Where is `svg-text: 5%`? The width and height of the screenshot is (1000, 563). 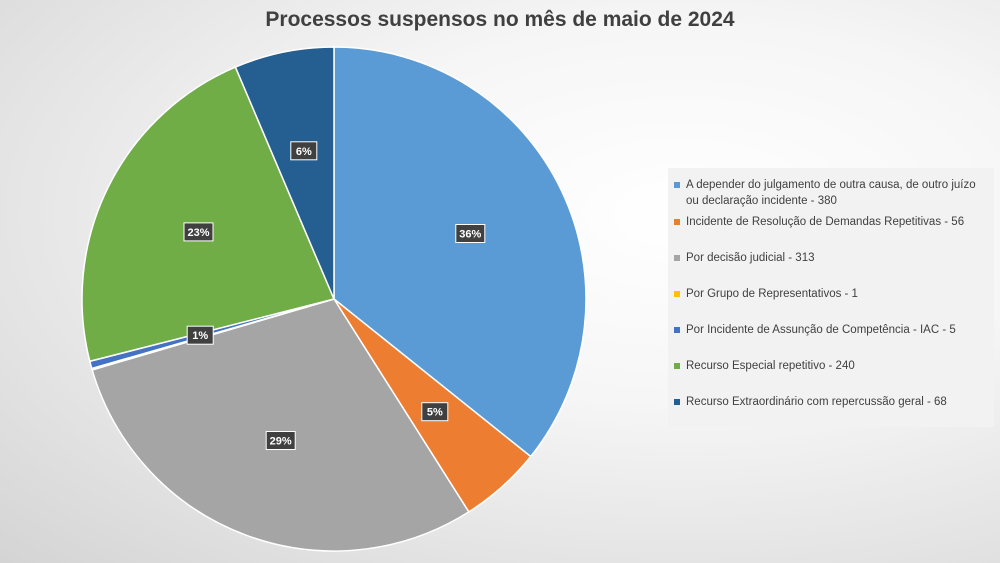 svg-text: 5% is located at coordinates (435, 413).